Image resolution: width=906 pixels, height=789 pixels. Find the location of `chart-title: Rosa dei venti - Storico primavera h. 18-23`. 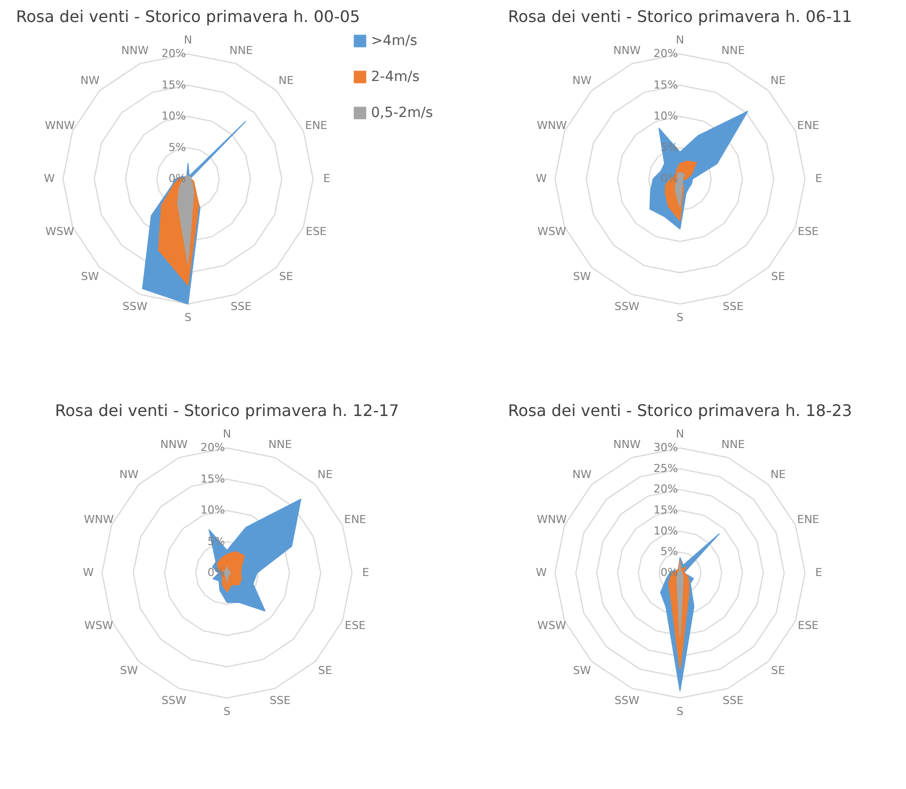

chart-title: Rosa dei venti - Storico primavera h. 18-23 is located at coordinates (679, 410).